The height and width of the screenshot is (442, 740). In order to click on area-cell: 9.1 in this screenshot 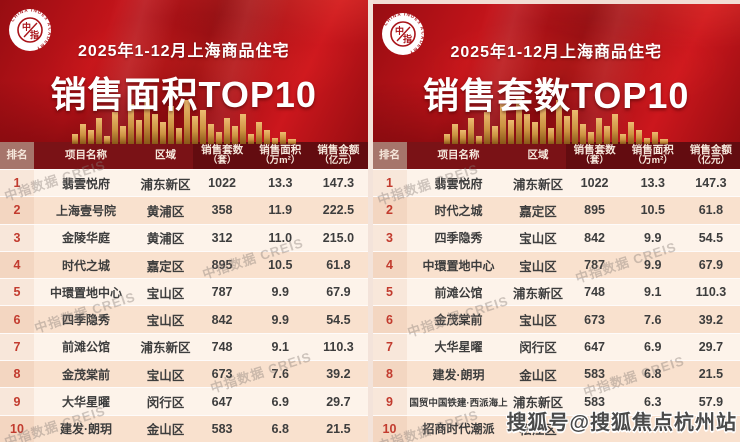, I will do `click(652, 292)`.